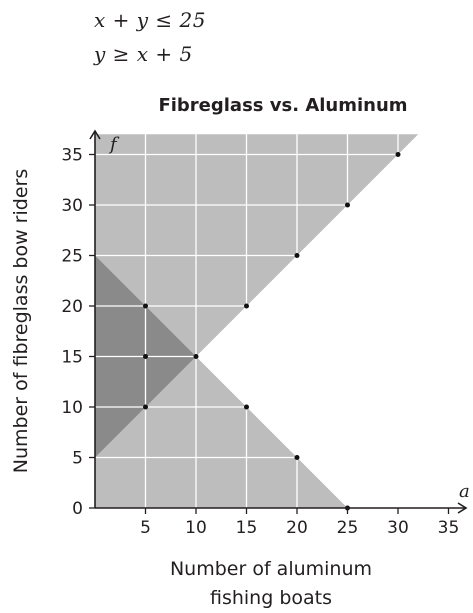  What do you see at coordinates (72, 307) in the screenshot?
I see `y-tick-label-20: 20` at bounding box center [72, 307].